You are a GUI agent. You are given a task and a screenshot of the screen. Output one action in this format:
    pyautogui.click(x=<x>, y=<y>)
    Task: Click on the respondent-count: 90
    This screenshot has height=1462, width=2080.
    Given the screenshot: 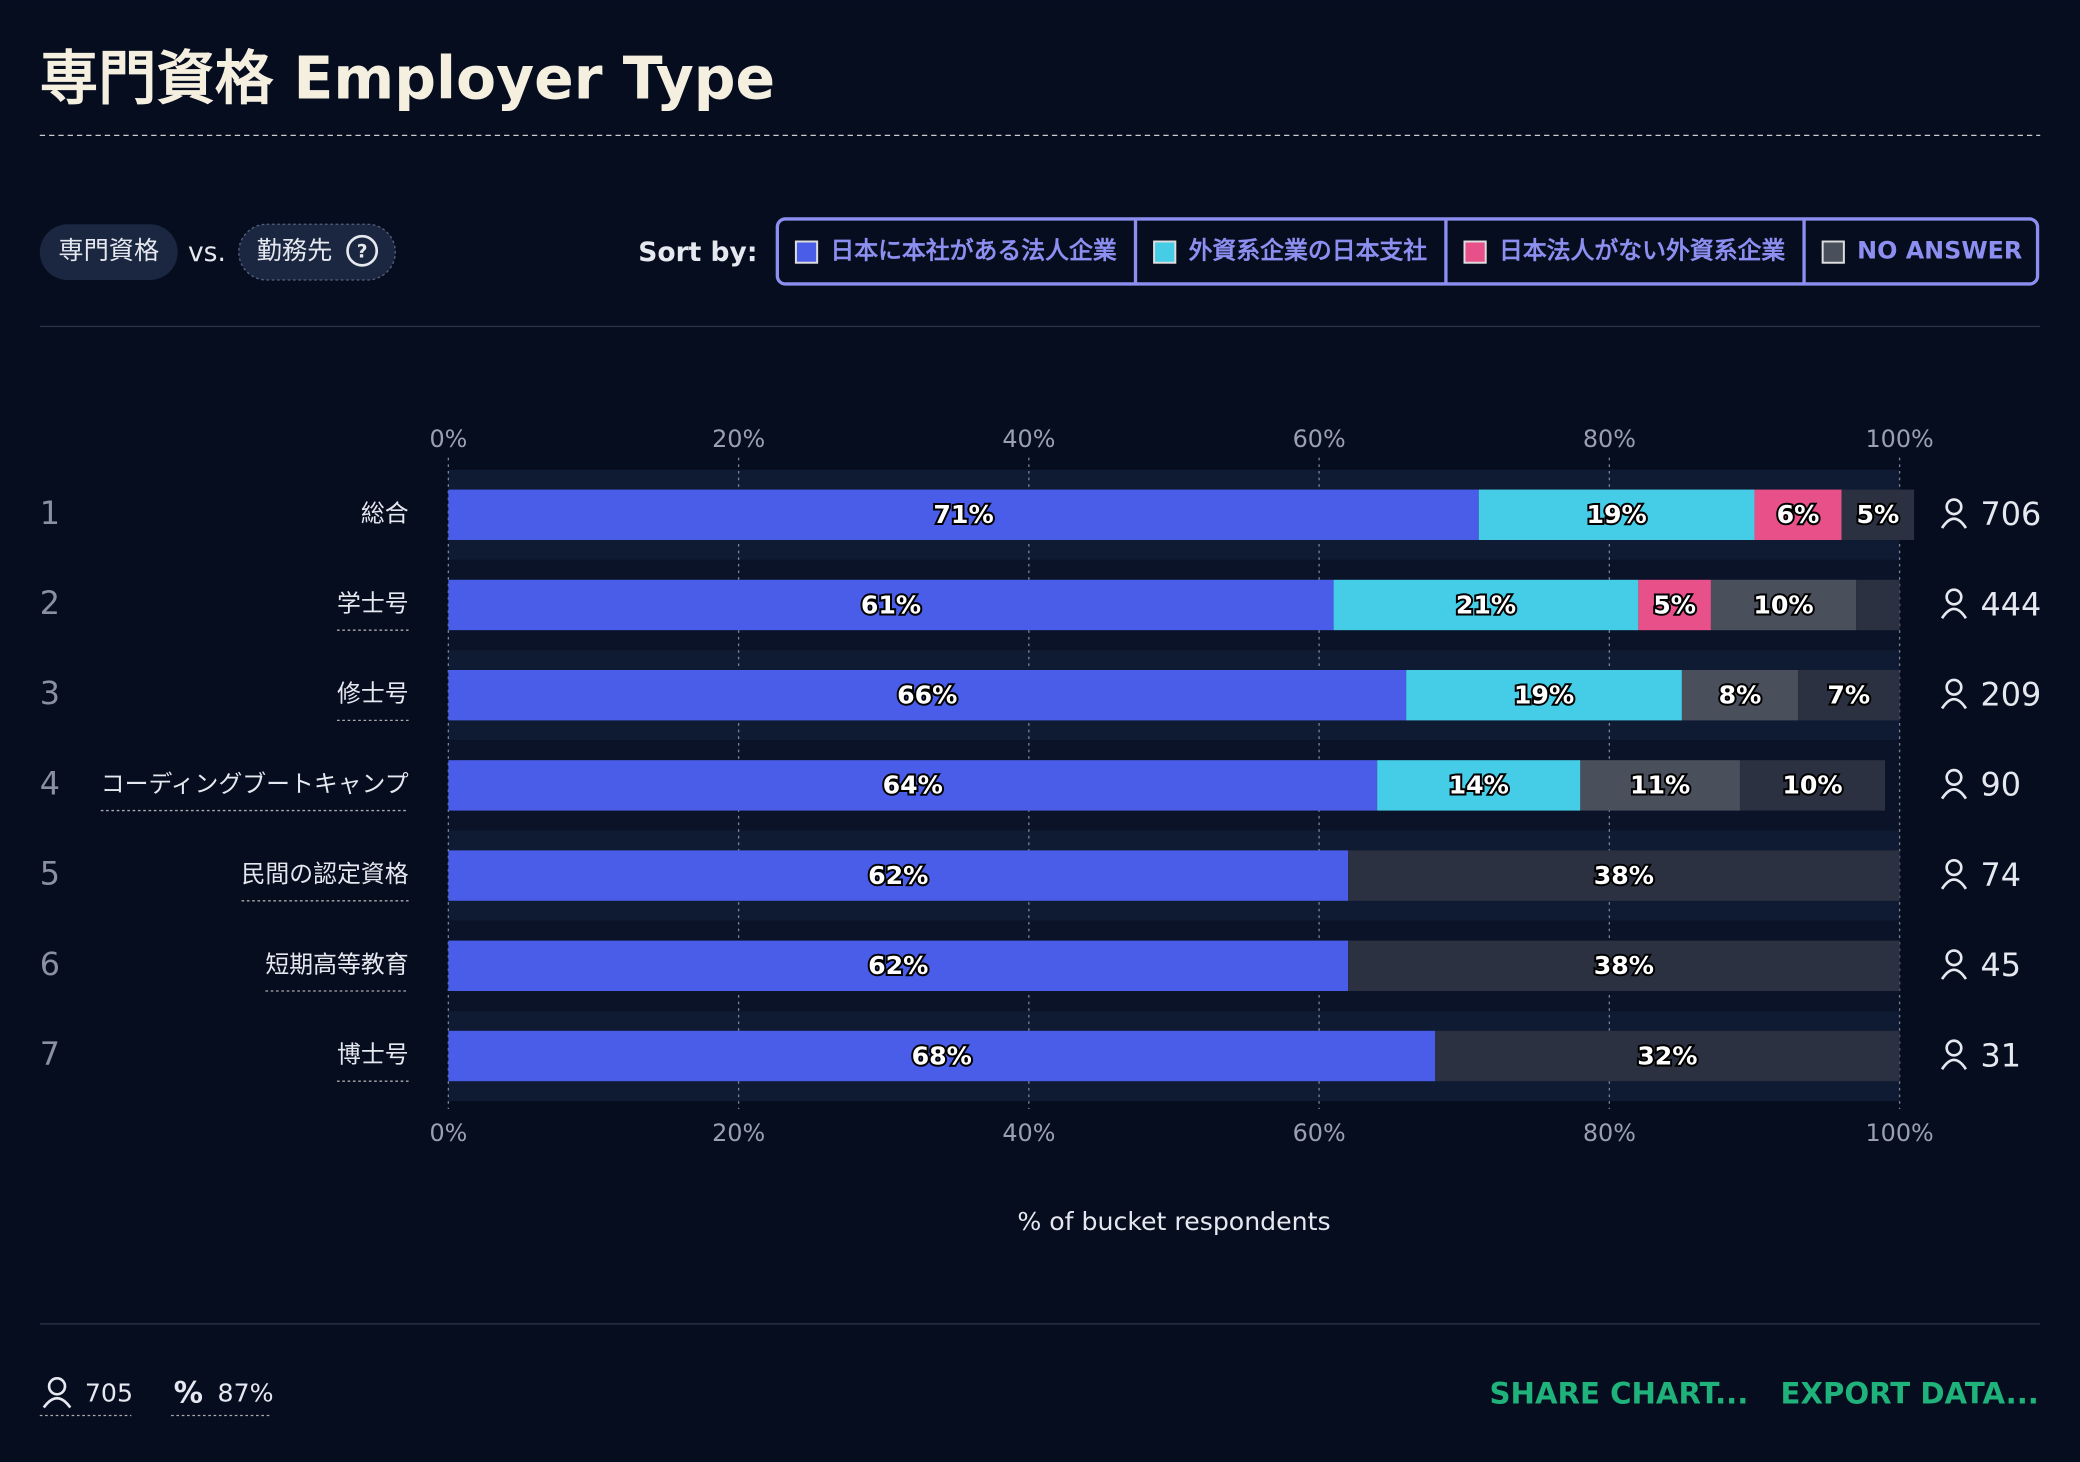 What is the action you would take?
    pyautogui.click(x=2001, y=785)
    